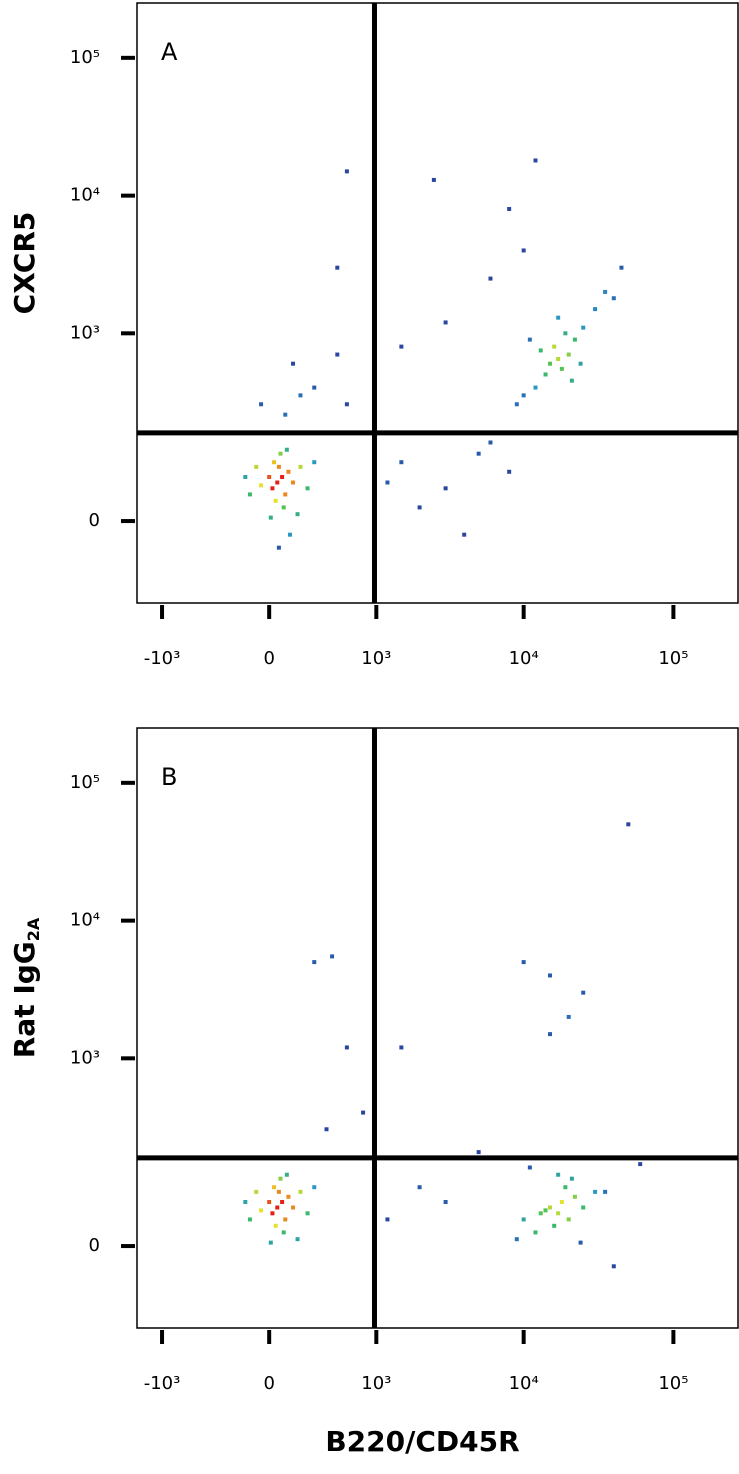 The image size is (739, 1474). What do you see at coordinates (85, 57) in the screenshot?
I see `y-tick-label: 10⁵` at bounding box center [85, 57].